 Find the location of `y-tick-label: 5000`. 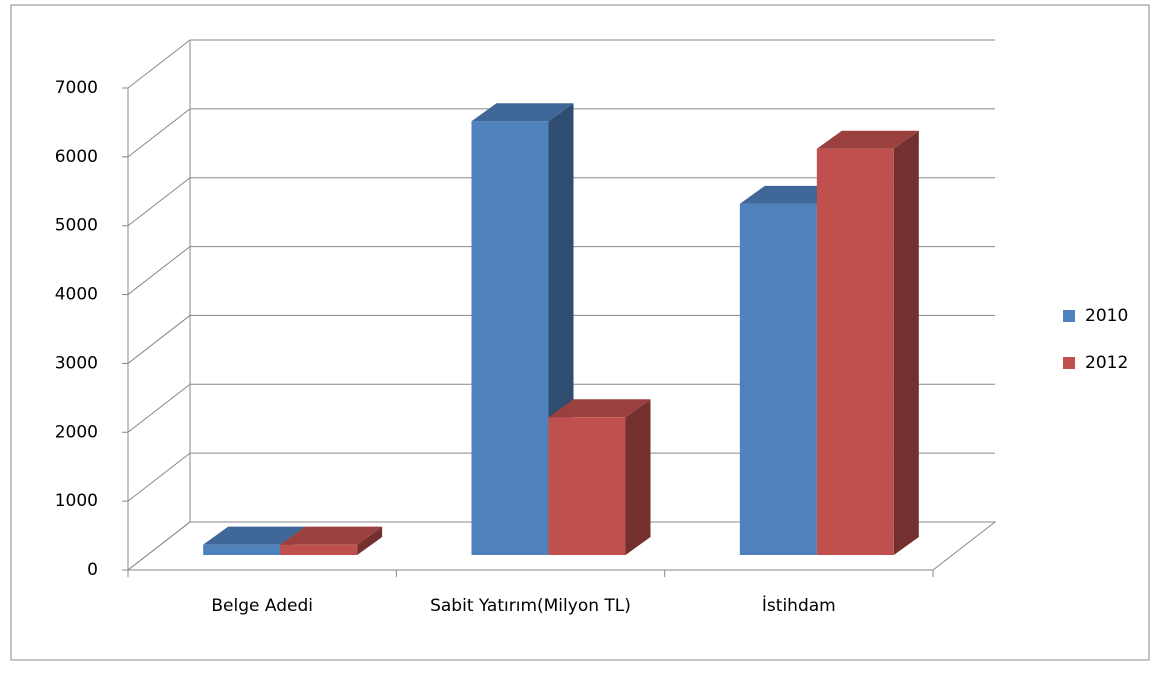

y-tick-label: 5000 is located at coordinates (76, 226).